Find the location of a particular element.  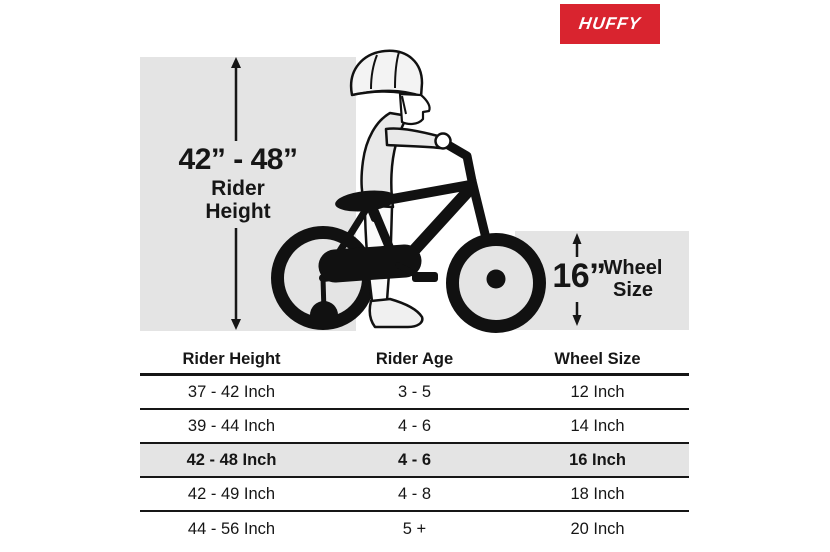

table-row: 42 - 49 Inch 4 - 8 18 Inch is located at coordinates (414, 495).